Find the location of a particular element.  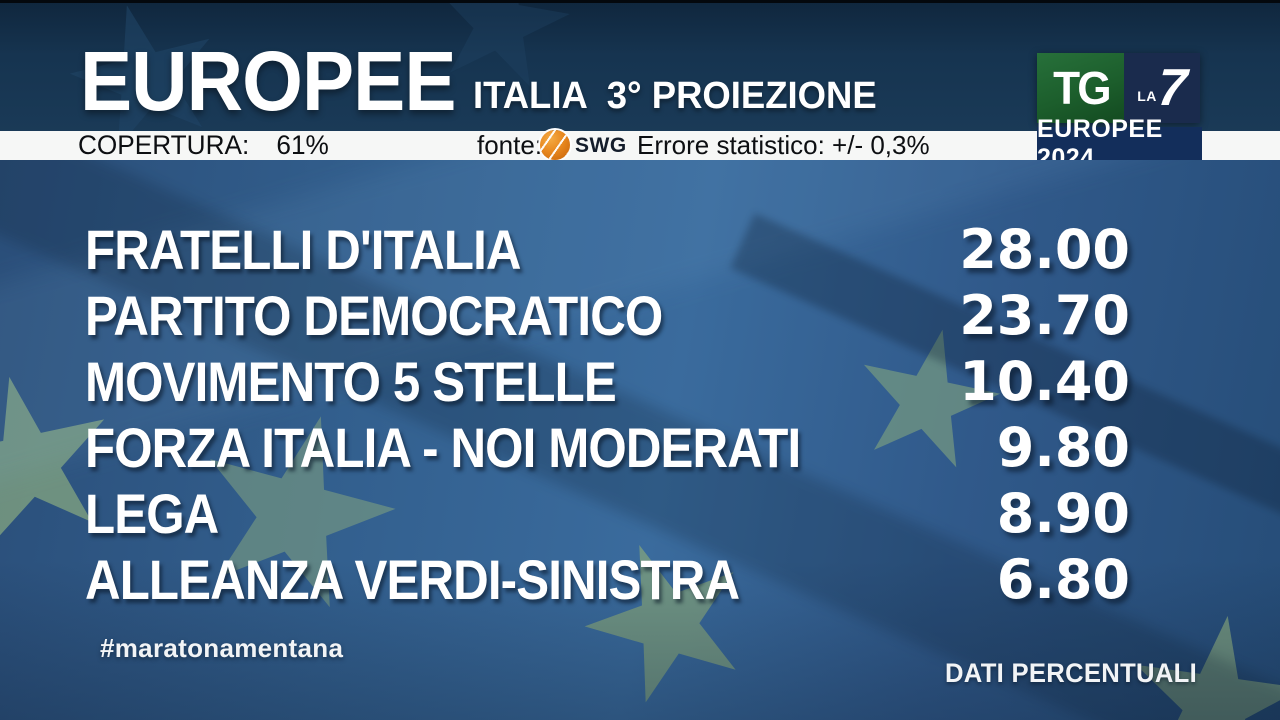

table-row: FORZA ITALIA - NOI MODERATI 9.80 is located at coordinates (607, 448).